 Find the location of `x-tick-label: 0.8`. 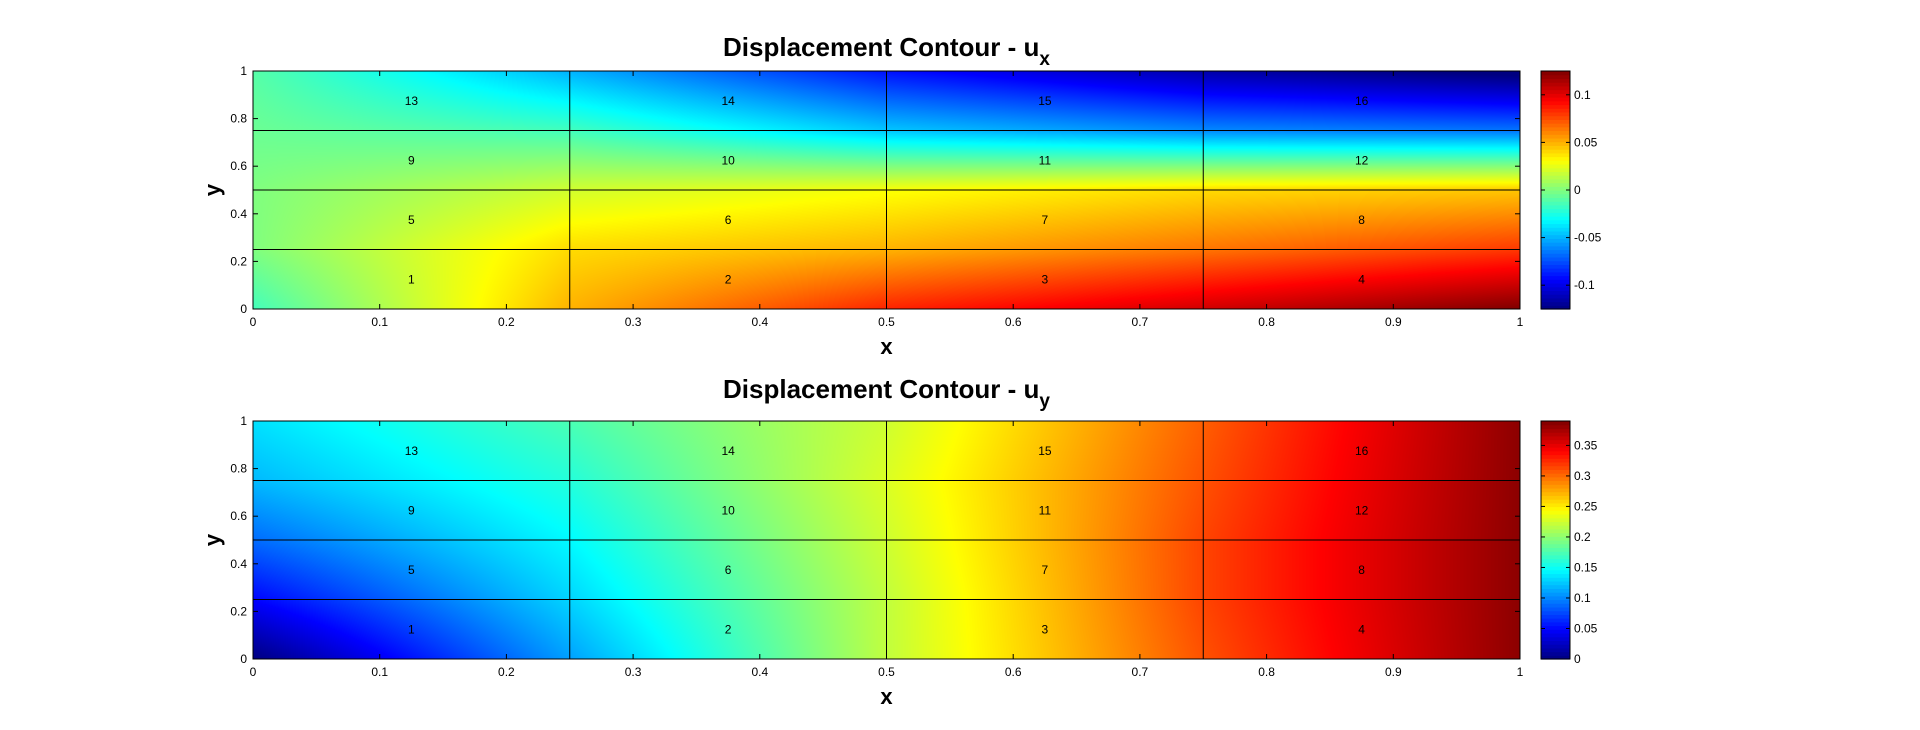

x-tick-label: 0.8 is located at coordinates (1266, 672).